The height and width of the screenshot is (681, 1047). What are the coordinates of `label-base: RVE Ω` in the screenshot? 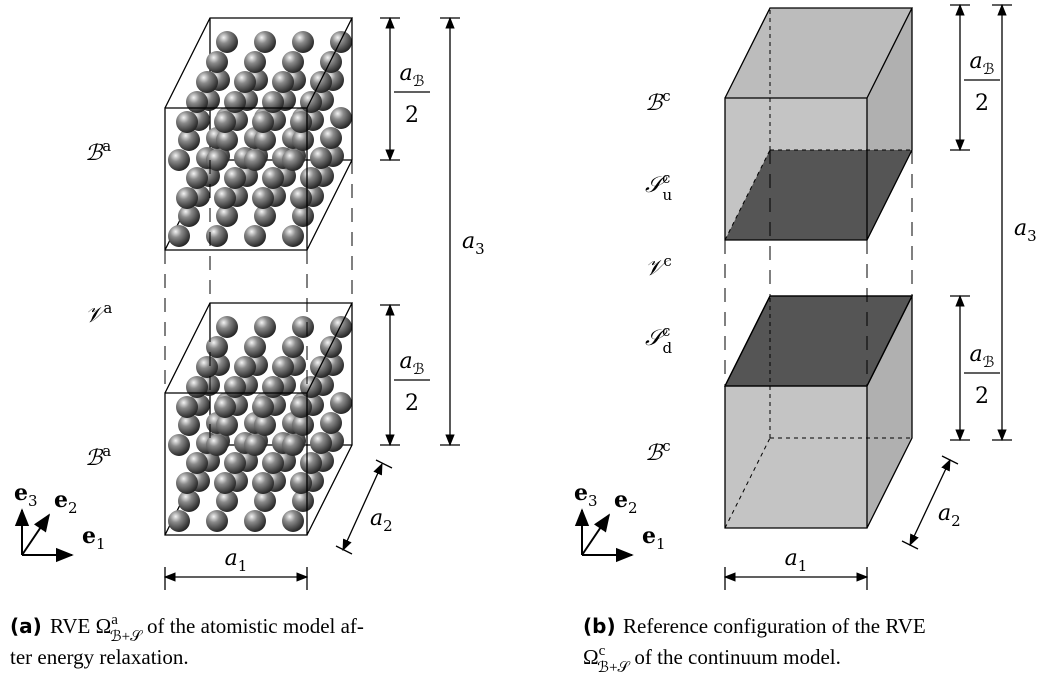 It's located at (80, 626).